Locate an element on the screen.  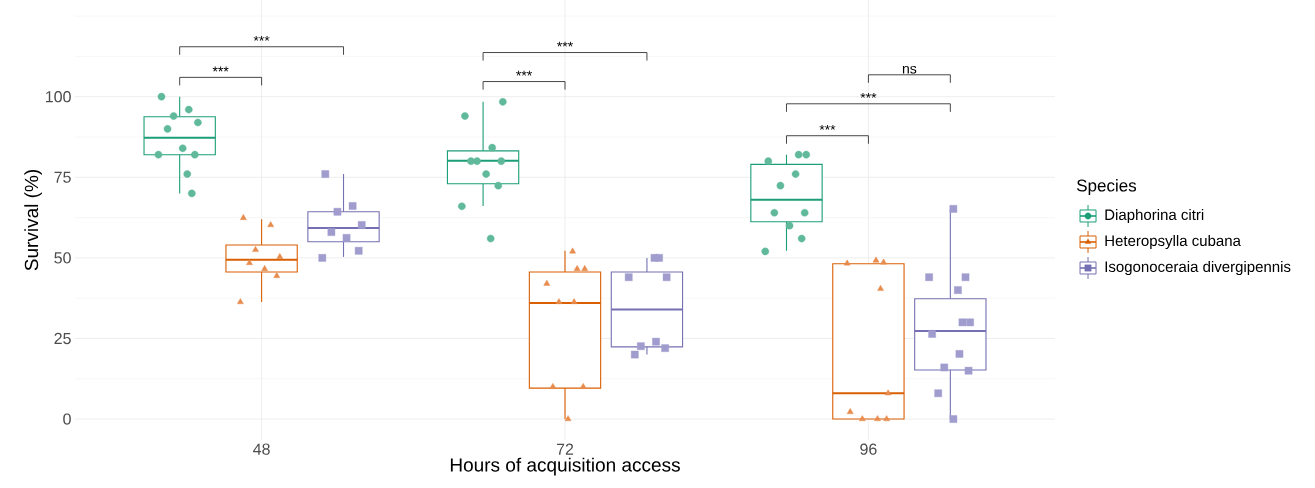
x-tick-label: 96 is located at coordinates (868, 449).